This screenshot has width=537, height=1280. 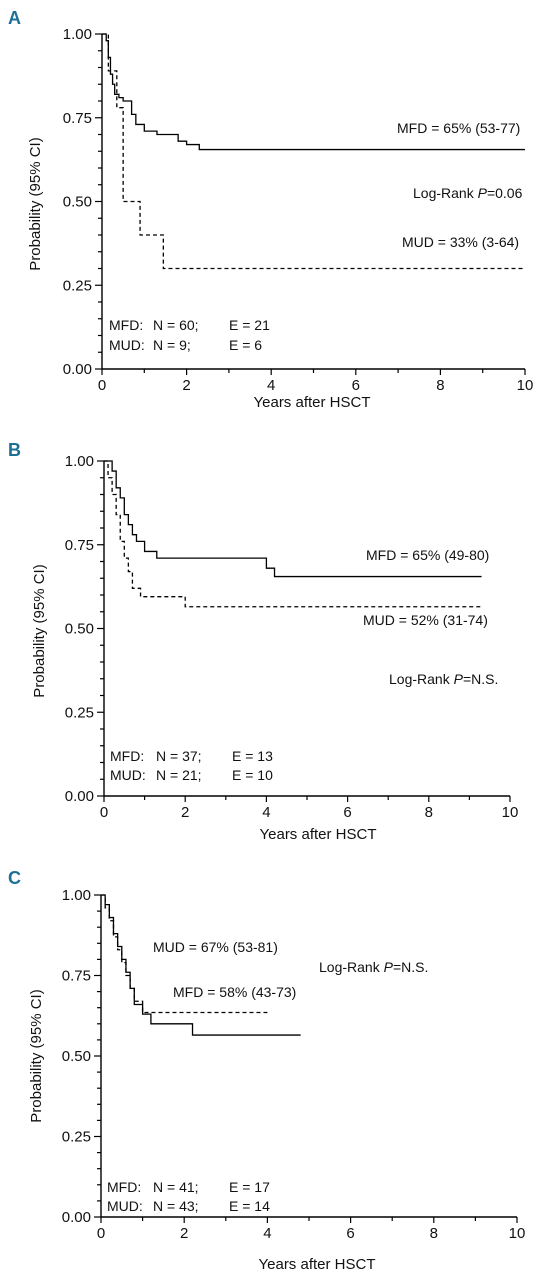 I want to click on mud-estimate-label: MUD = 52% (31-74), so click(x=425, y=620).